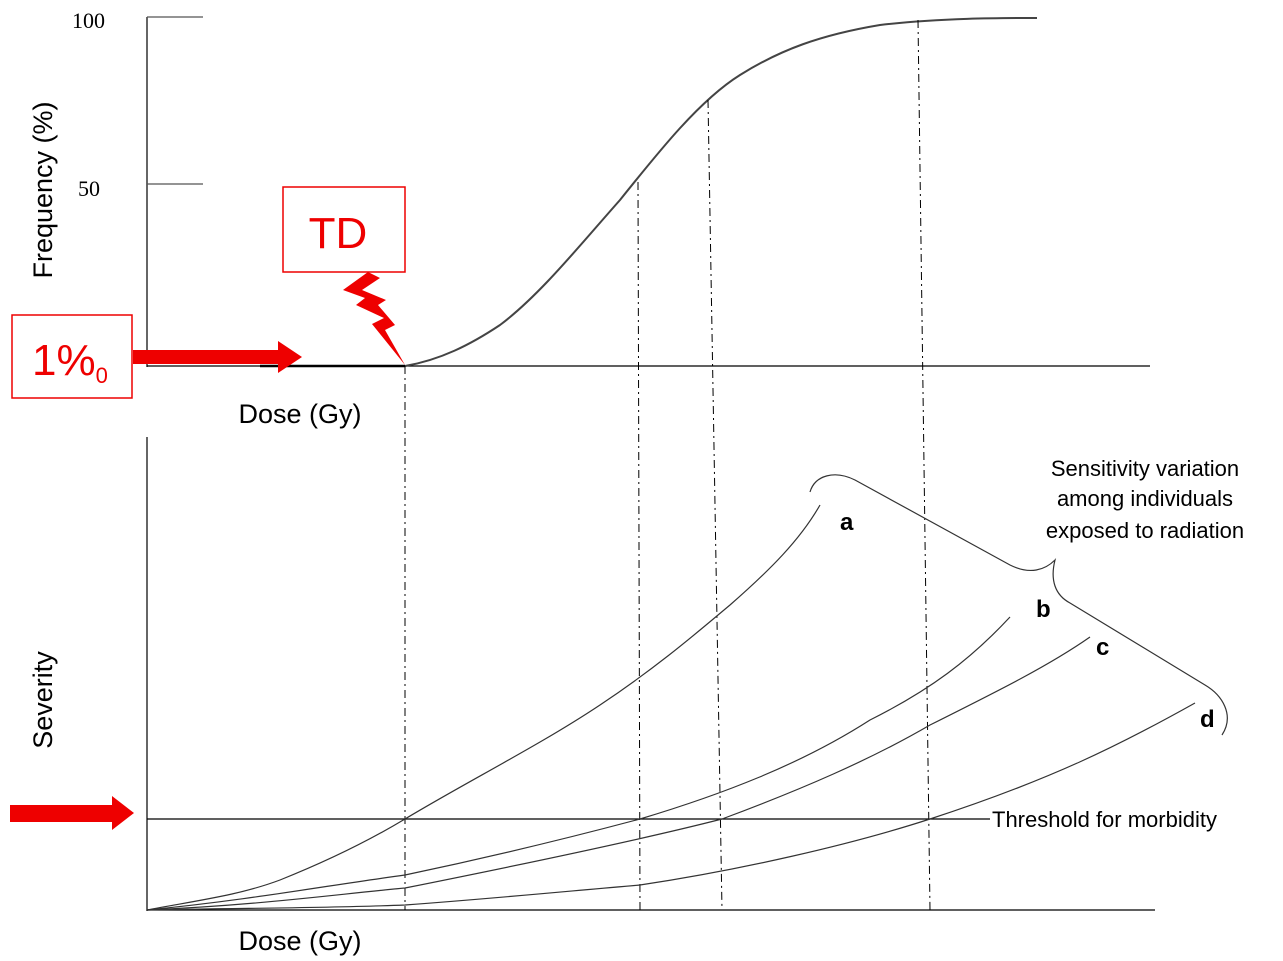 The width and height of the screenshot is (1283, 961). I want to click on threshold-label: 1%0, so click(70, 362).